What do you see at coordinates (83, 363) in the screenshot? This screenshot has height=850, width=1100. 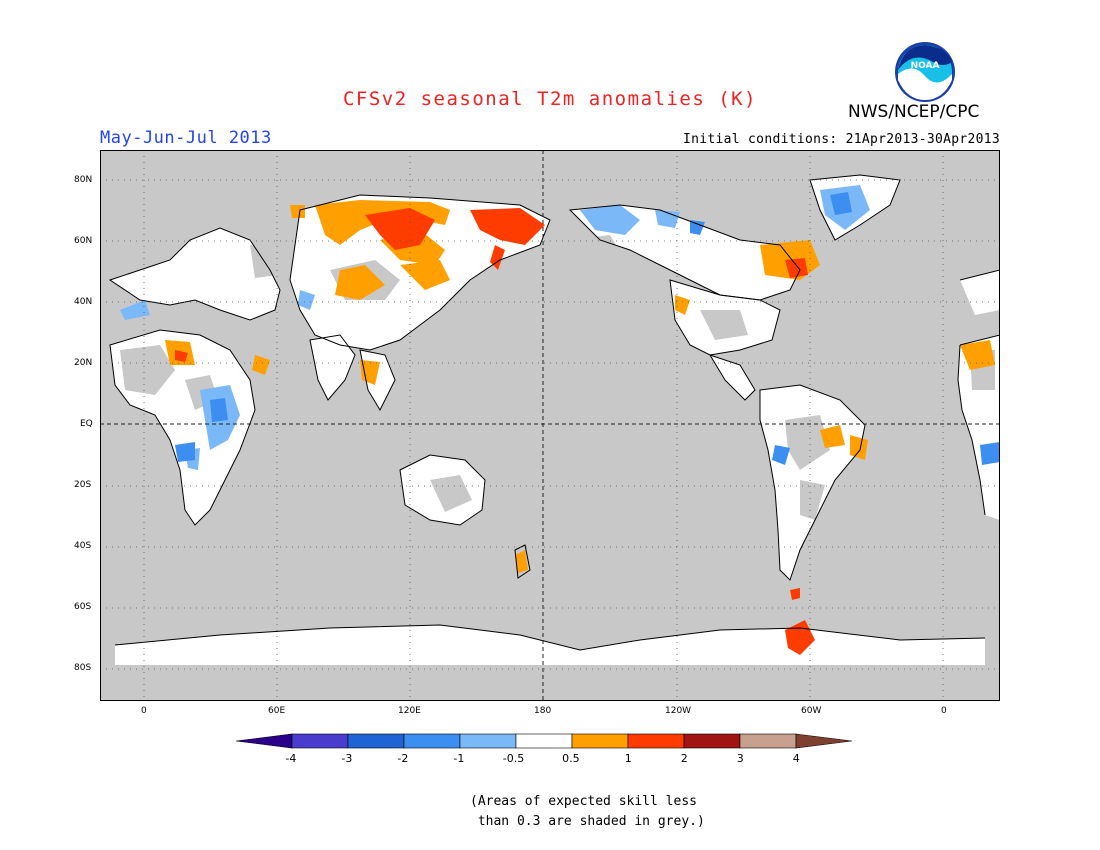 I see `lat-label-20n: 20N` at bounding box center [83, 363].